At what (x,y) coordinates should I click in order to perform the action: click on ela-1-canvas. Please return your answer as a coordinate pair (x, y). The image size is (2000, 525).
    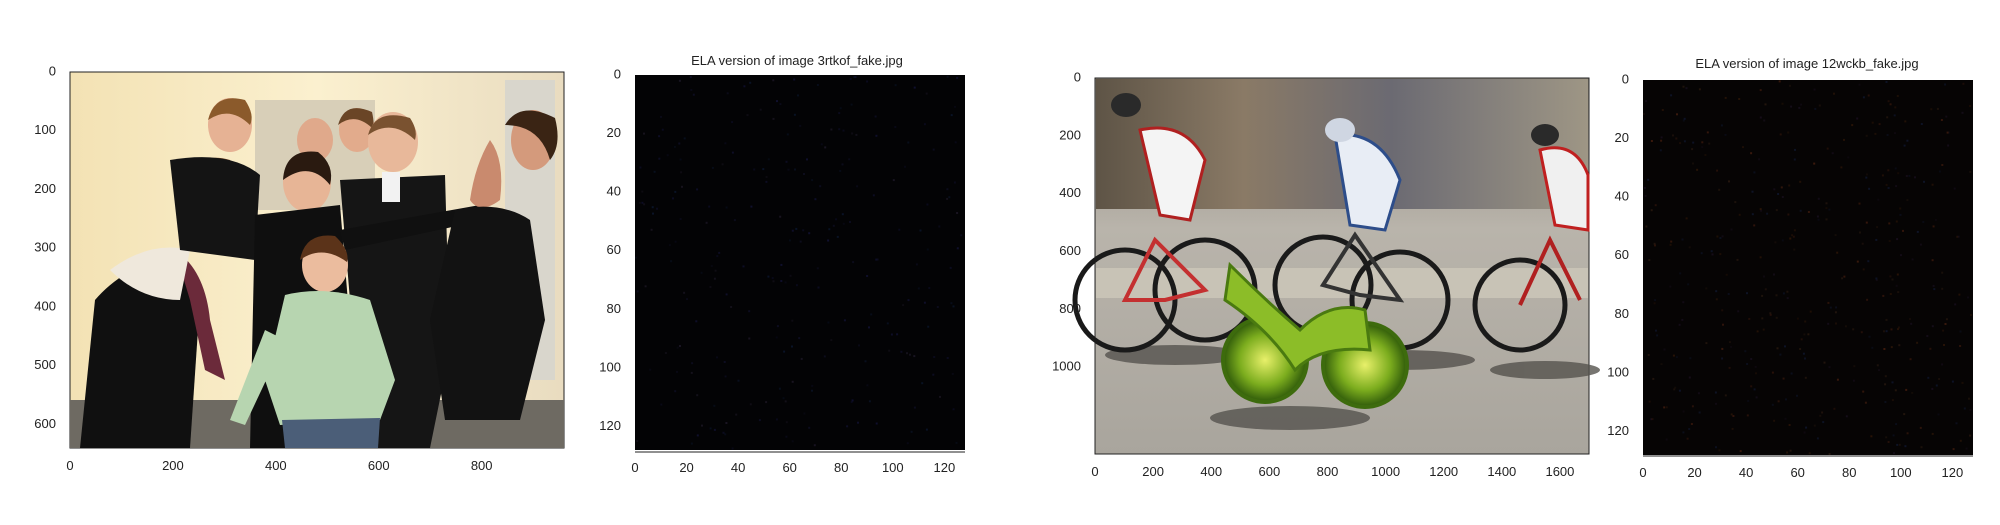
    Looking at the image, I should click on (800, 262).